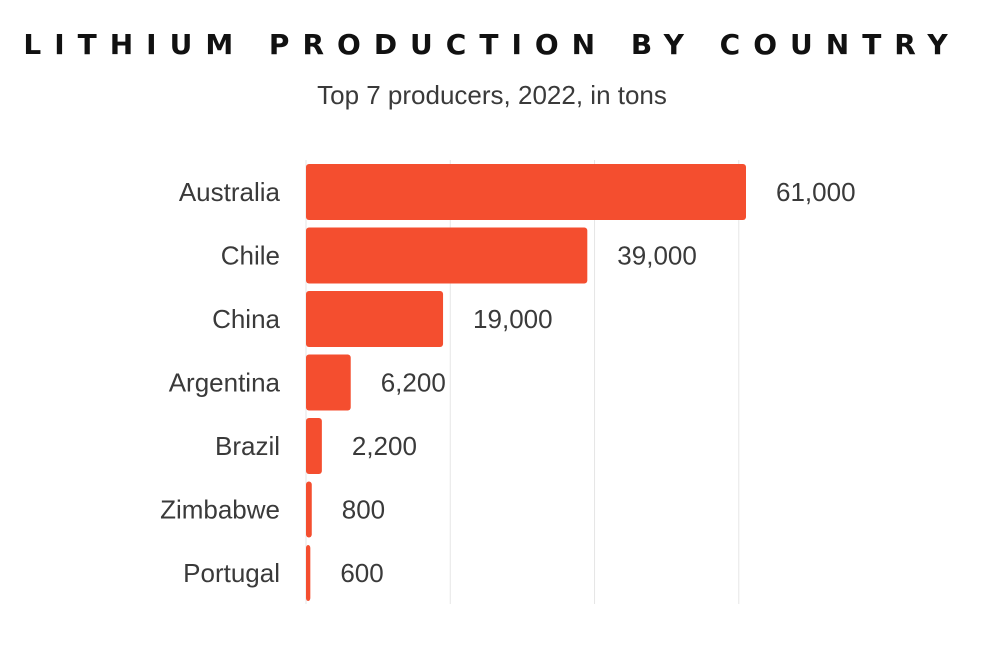 The image size is (984, 652). What do you see at coordinates (657, 256) in the screenshot?
I see `value-label-chile: 39,000` at bounding box center [657, 256].